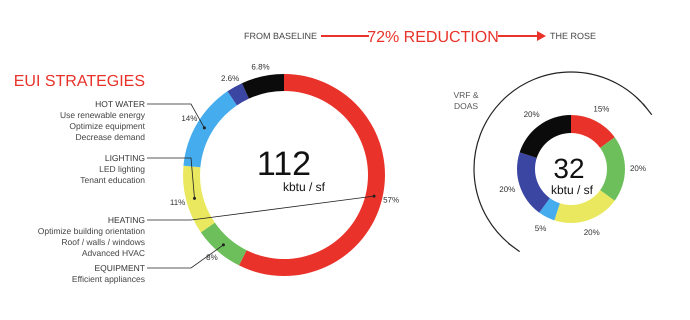 The width and height of the screenshot is (690, 320). Describe the element at coordinates (212, 257) in the screenshot. I see `data-label: 8%` at that location.